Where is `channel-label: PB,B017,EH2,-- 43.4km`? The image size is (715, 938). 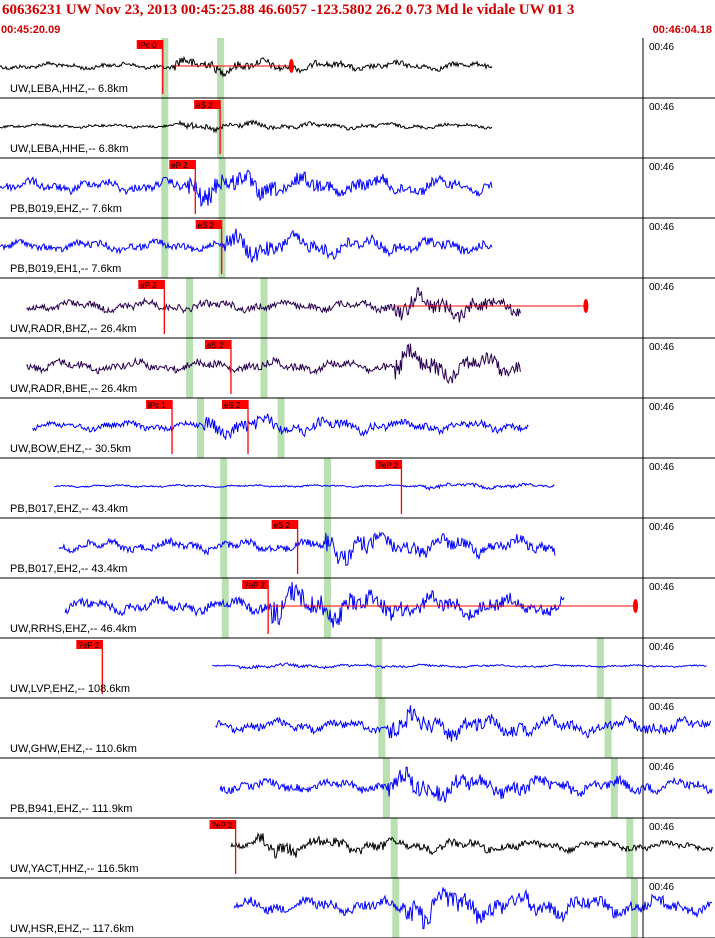 channel-label: PB,B017,EH2,-- 43.4km is located at coordinates (68, 569).